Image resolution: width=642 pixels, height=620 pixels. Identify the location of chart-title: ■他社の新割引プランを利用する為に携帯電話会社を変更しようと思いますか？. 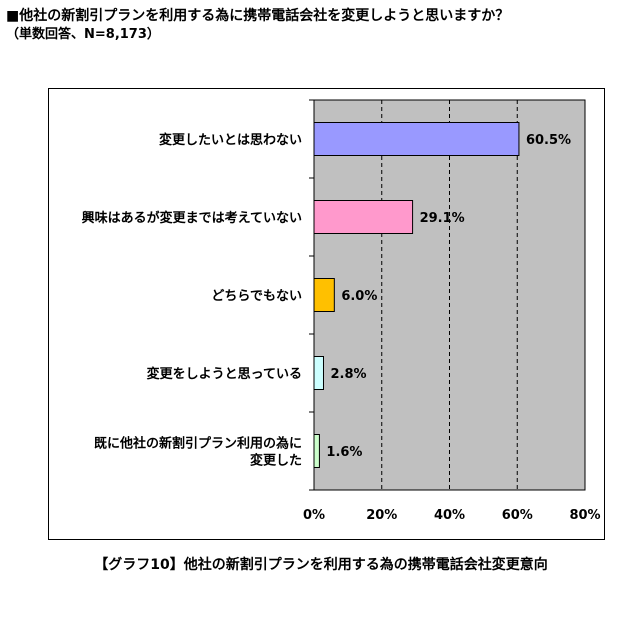
(258, 16).